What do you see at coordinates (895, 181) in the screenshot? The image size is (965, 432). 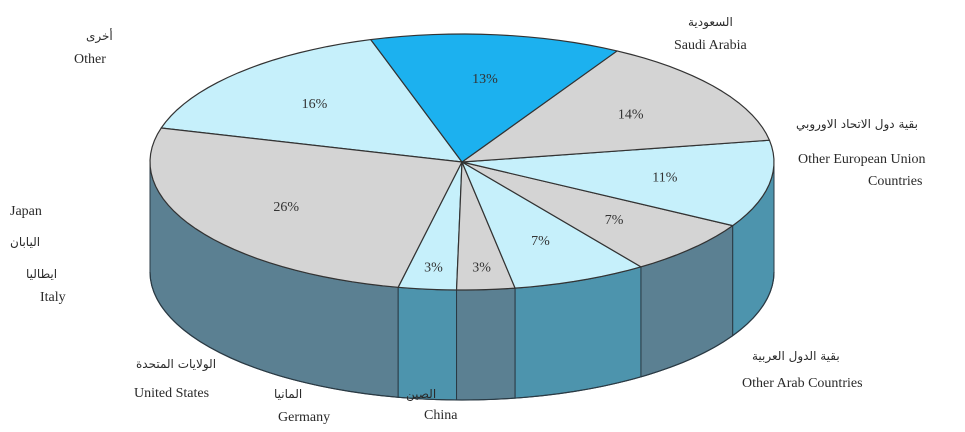 I see `label-other-eu-en-line2: Countries` at bounding box center [895, 181].